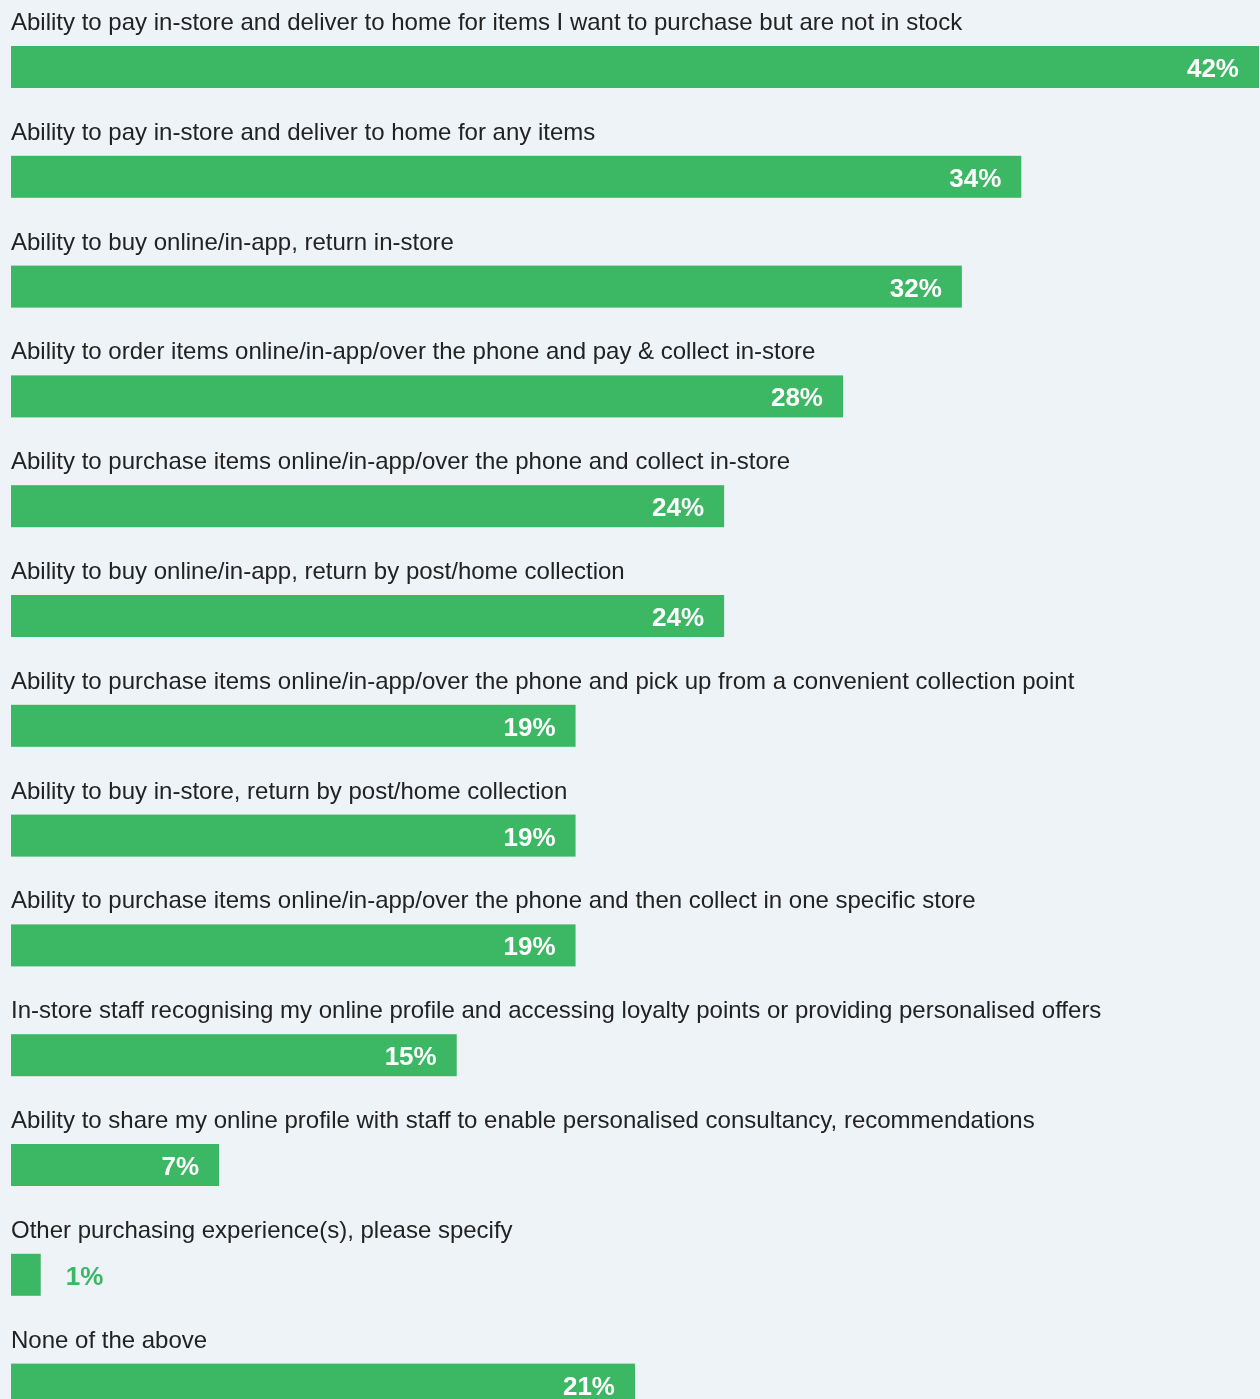 The height and width of the screenshot is (1399, 1260). Describe the element at coordinates (413, 351) in the screenshot. I see `y-tick-label: Ability to order items online/in-app/over the phone and pay & collect in-store` at that location.